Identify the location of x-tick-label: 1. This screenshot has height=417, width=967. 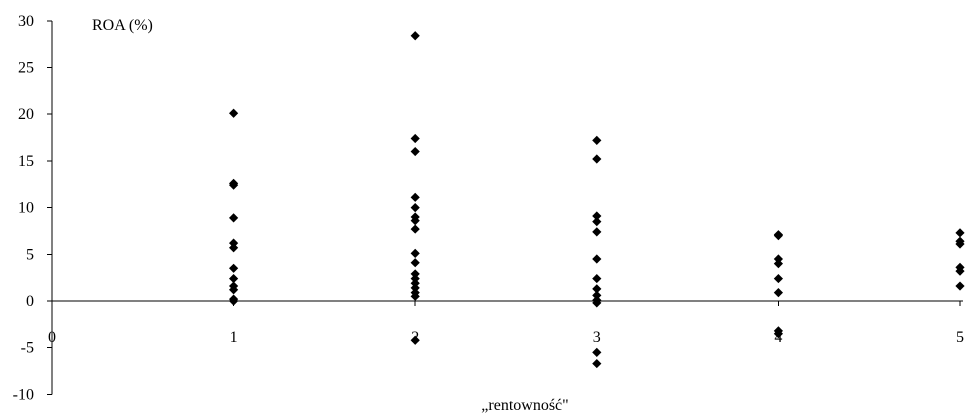
(234, 337).